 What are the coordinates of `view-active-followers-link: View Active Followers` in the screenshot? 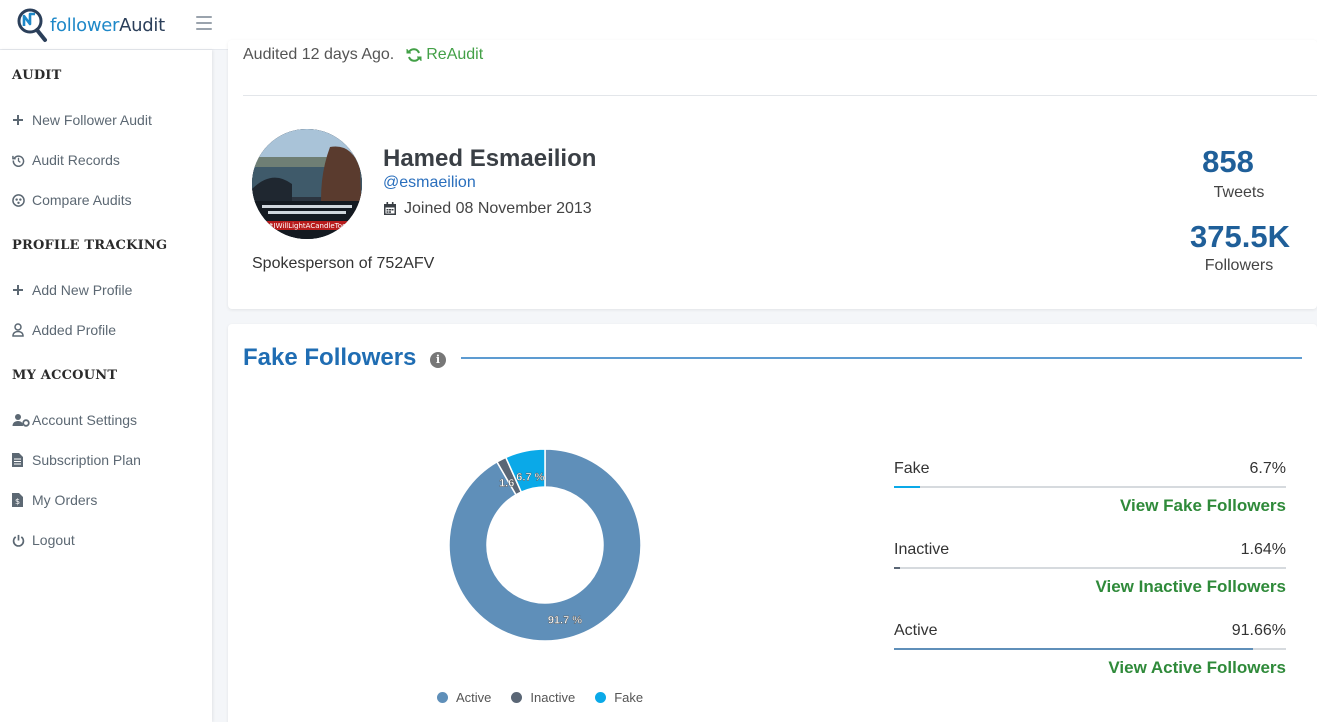 It's located at (1197, 667).